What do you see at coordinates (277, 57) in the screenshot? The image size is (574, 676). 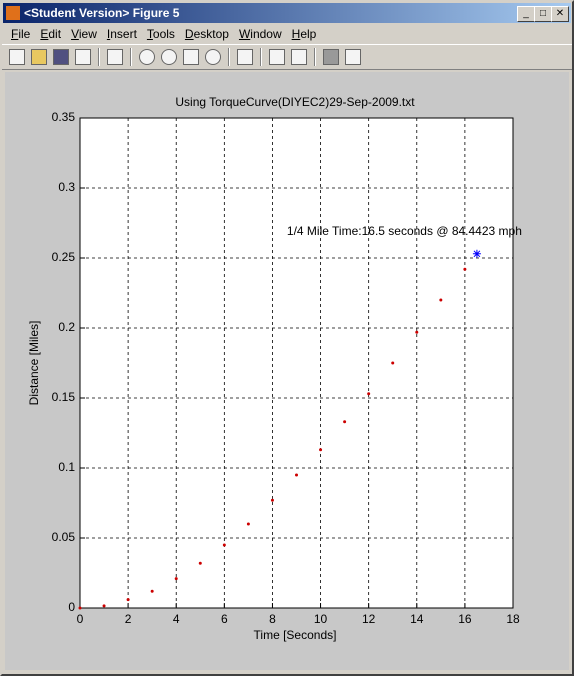 I see `colorbar-button` at bounding box center [277, 57].